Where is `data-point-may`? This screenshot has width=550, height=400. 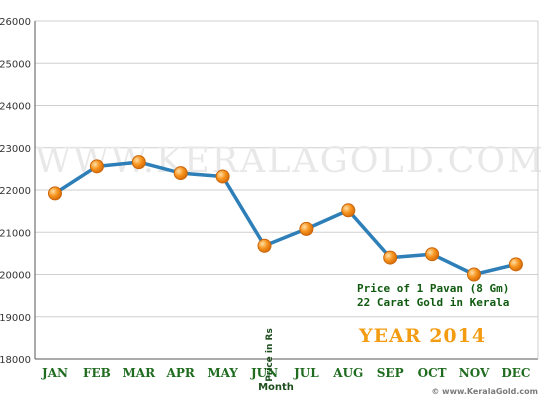
data-point-may is located at coordinates (222, 176).